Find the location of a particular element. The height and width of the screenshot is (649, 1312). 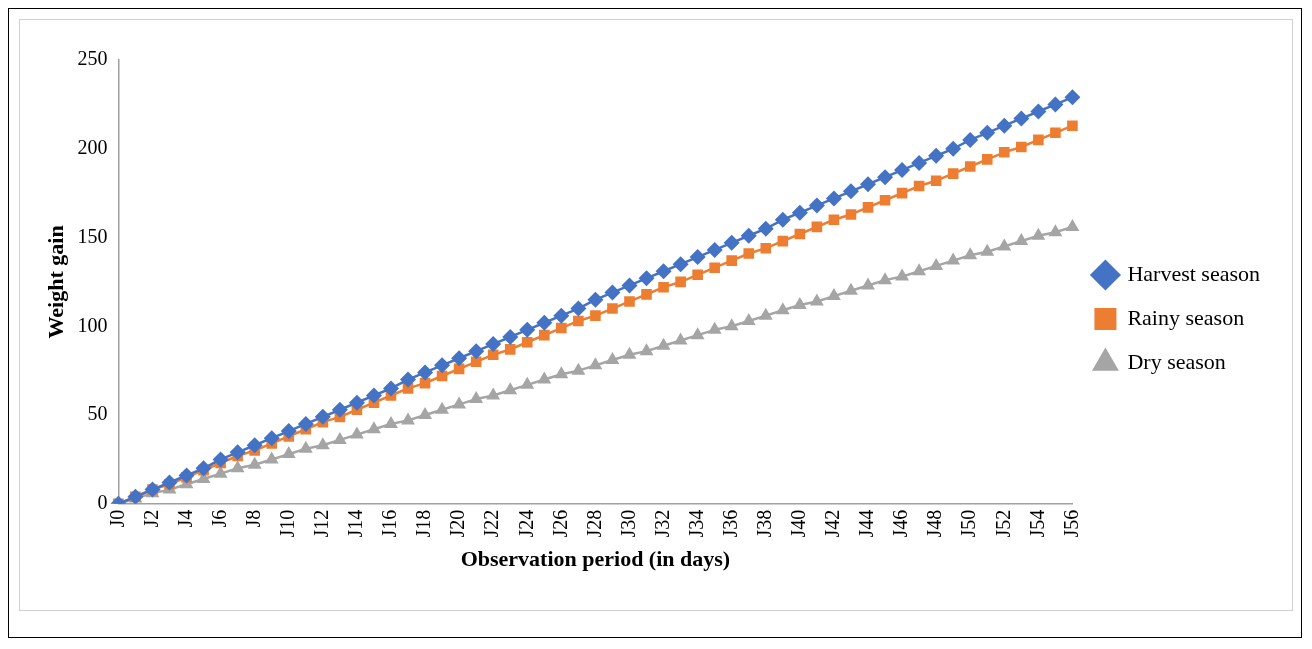

x-tick-label: J6 is located at coordinates (218, 518).